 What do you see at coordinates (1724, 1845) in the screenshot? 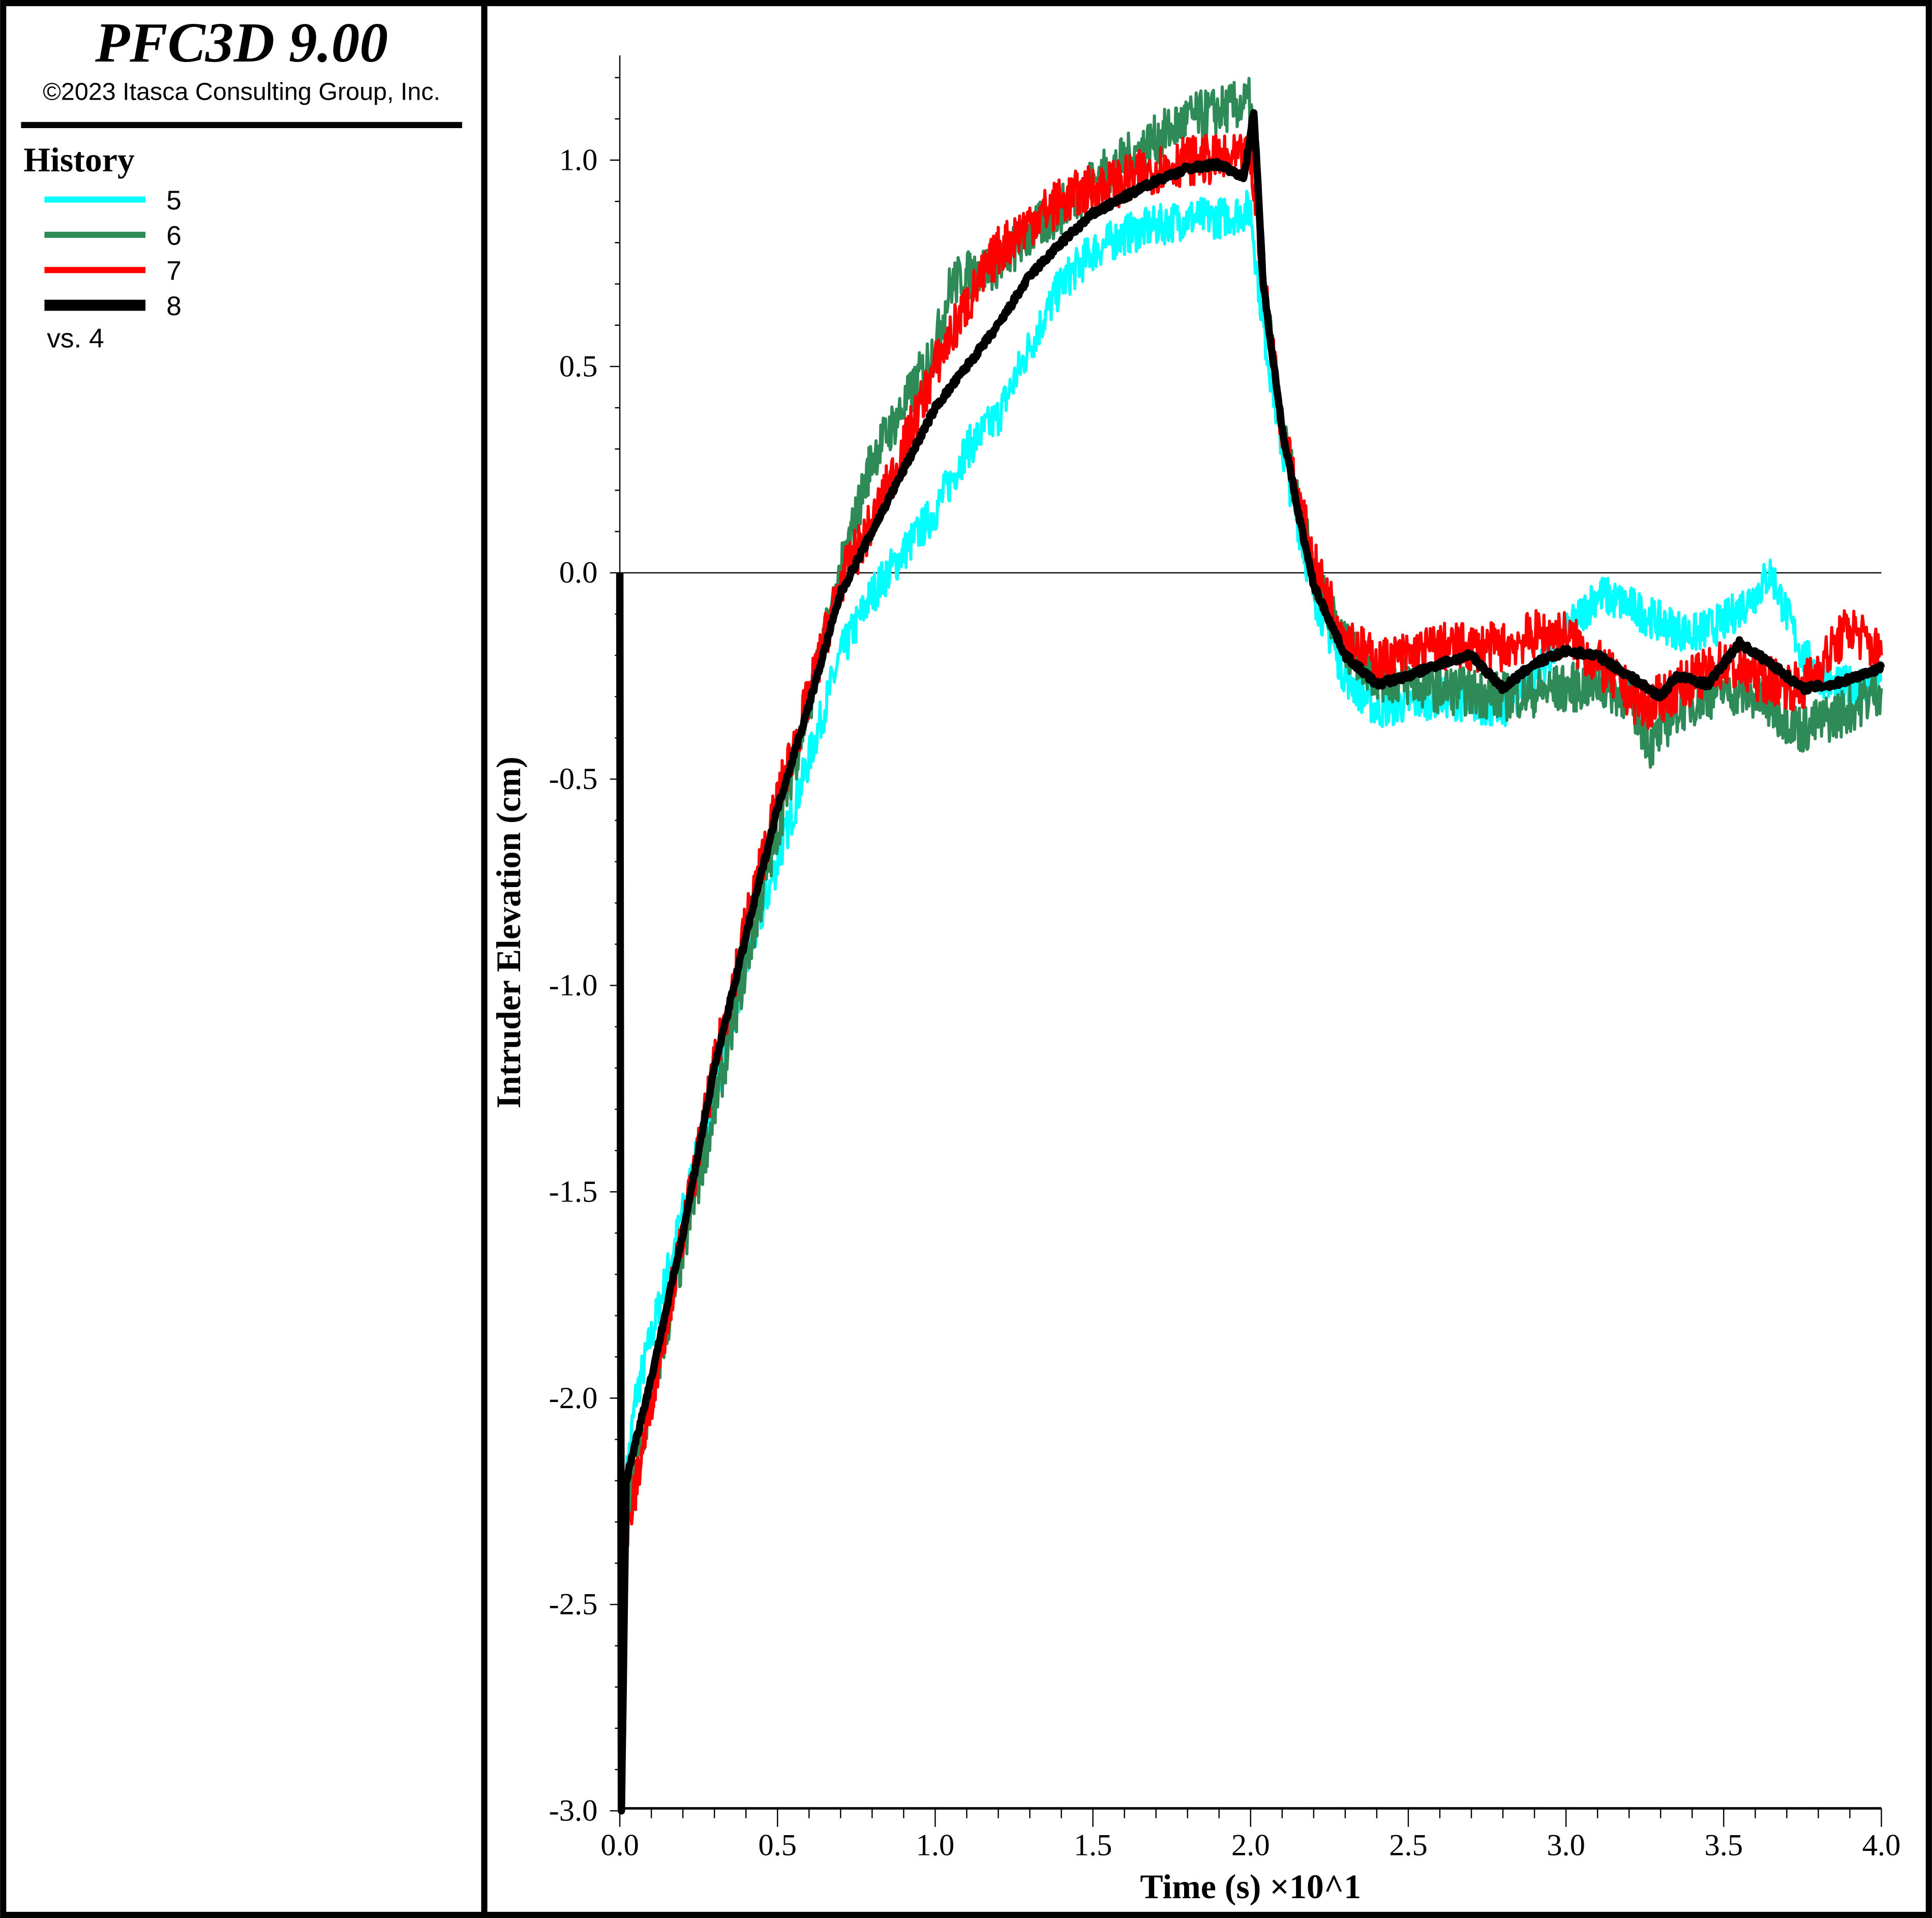
I see `x-tick-label: 3.5` at bounding box center [1724, 1845].